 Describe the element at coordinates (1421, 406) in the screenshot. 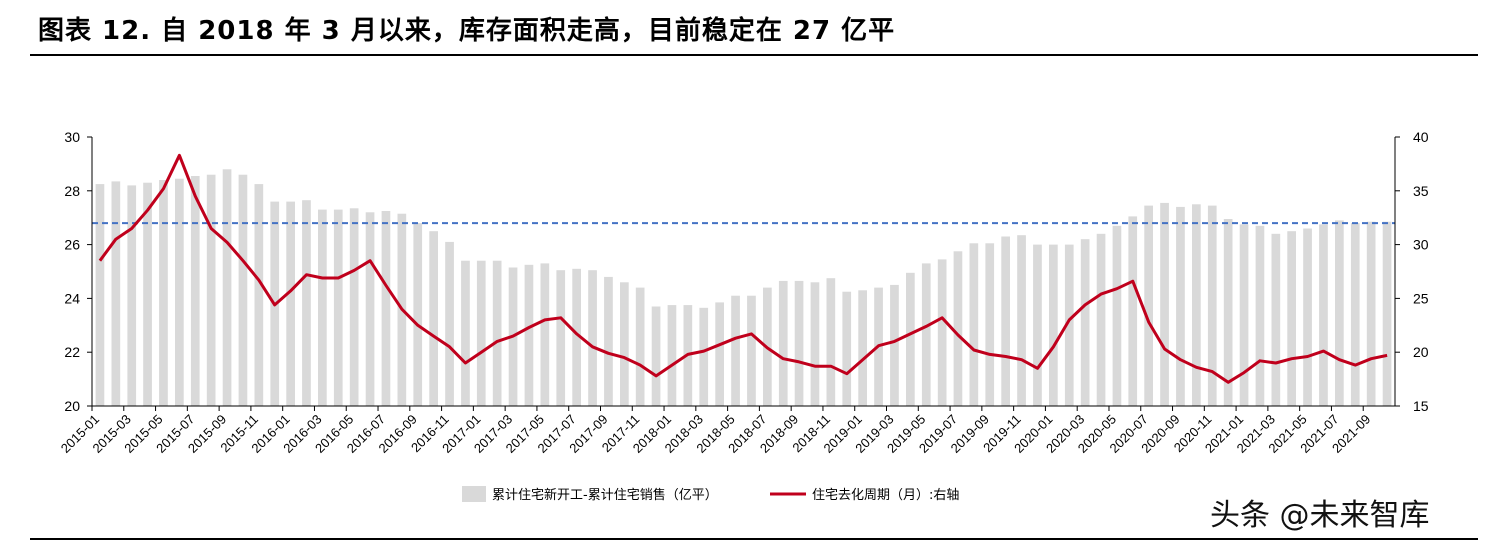

I see `y-right-tick-label: 15` at that location.